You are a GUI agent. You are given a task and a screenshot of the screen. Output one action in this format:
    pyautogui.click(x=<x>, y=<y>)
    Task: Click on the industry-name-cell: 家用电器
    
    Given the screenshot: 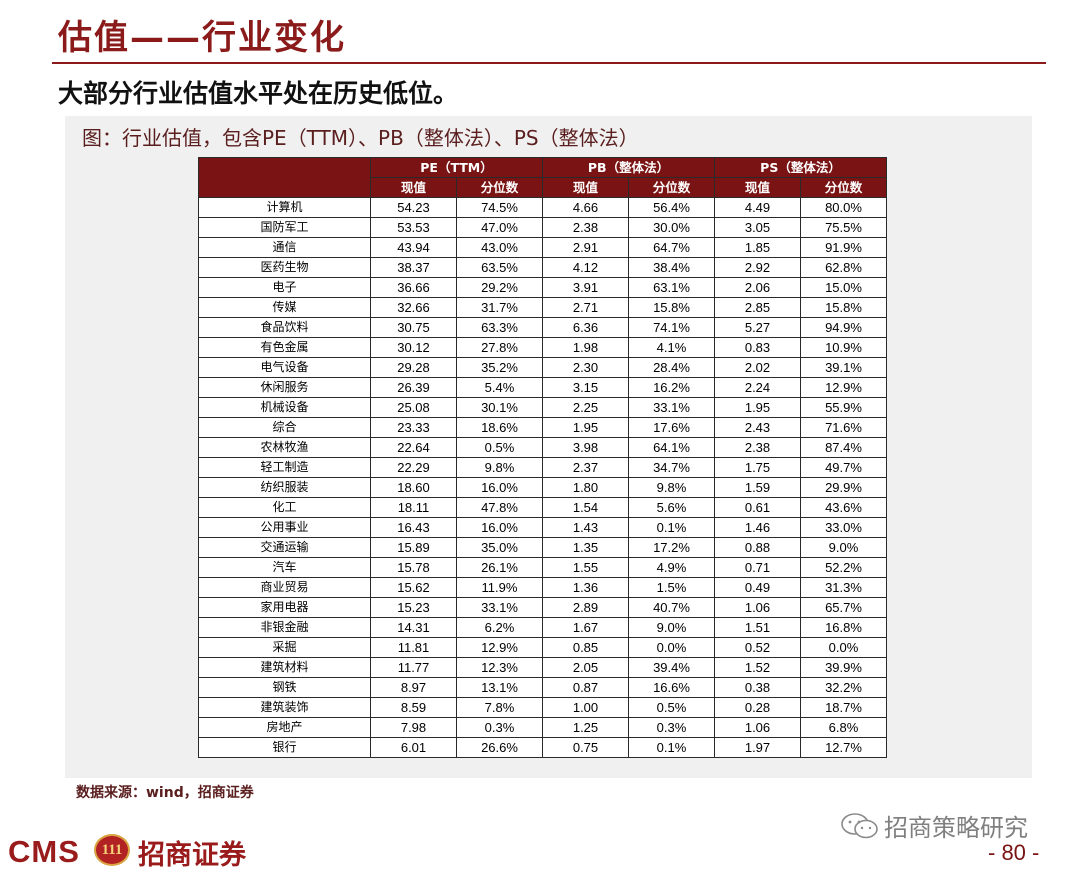 What is the action you would take?
    pyautogui.click(x=284, y=607)
    